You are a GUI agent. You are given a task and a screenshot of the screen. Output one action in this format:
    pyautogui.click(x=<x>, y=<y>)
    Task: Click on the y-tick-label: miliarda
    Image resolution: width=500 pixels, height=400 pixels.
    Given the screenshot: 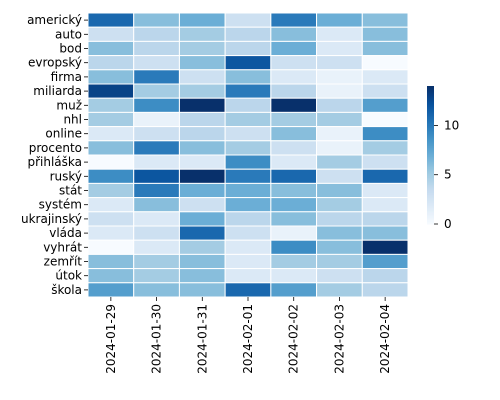 What is the action you would take?
    pyautogui.click(x=57, y=91)
    